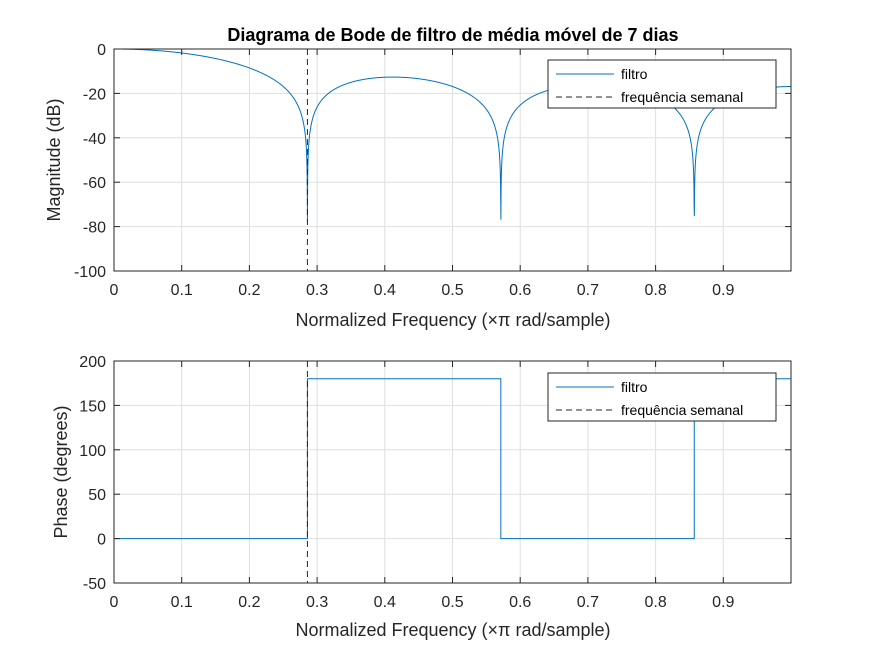  What do you see at coordinates (94, 139) in the screenshot?
I see `y-tick-label: -40` at bounding box center [94, 139].